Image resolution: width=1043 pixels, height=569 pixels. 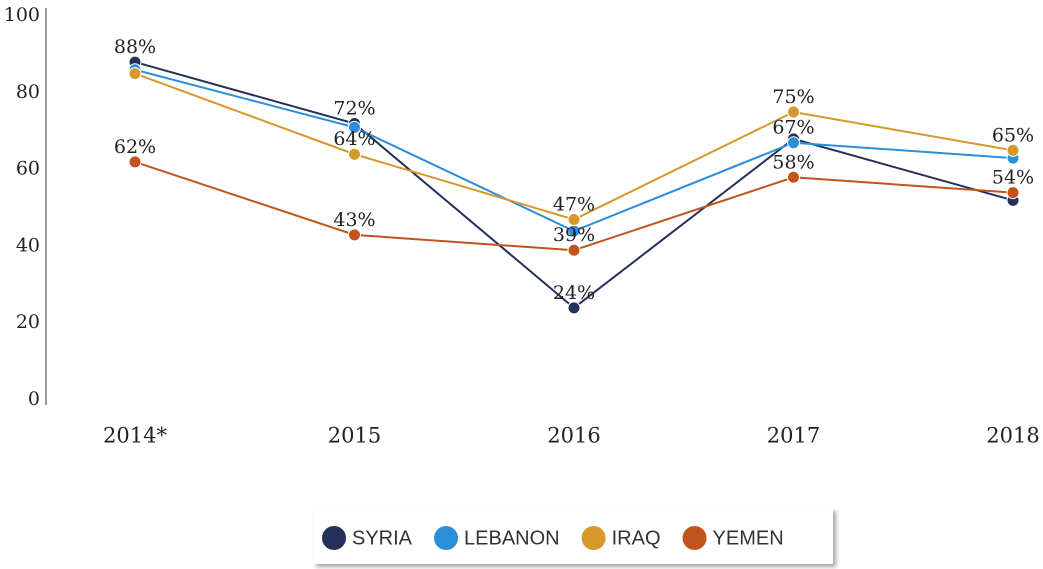 I want to click on x-tick-label: 2014*, so click(x=135, y=436).